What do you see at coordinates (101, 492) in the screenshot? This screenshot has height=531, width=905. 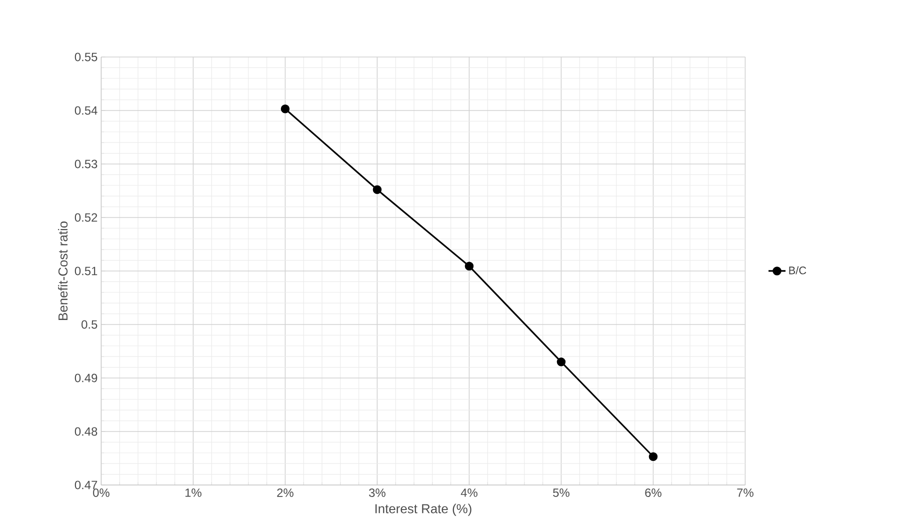 I see `x-tick-label: 0%` at bounding box center [101, 492].